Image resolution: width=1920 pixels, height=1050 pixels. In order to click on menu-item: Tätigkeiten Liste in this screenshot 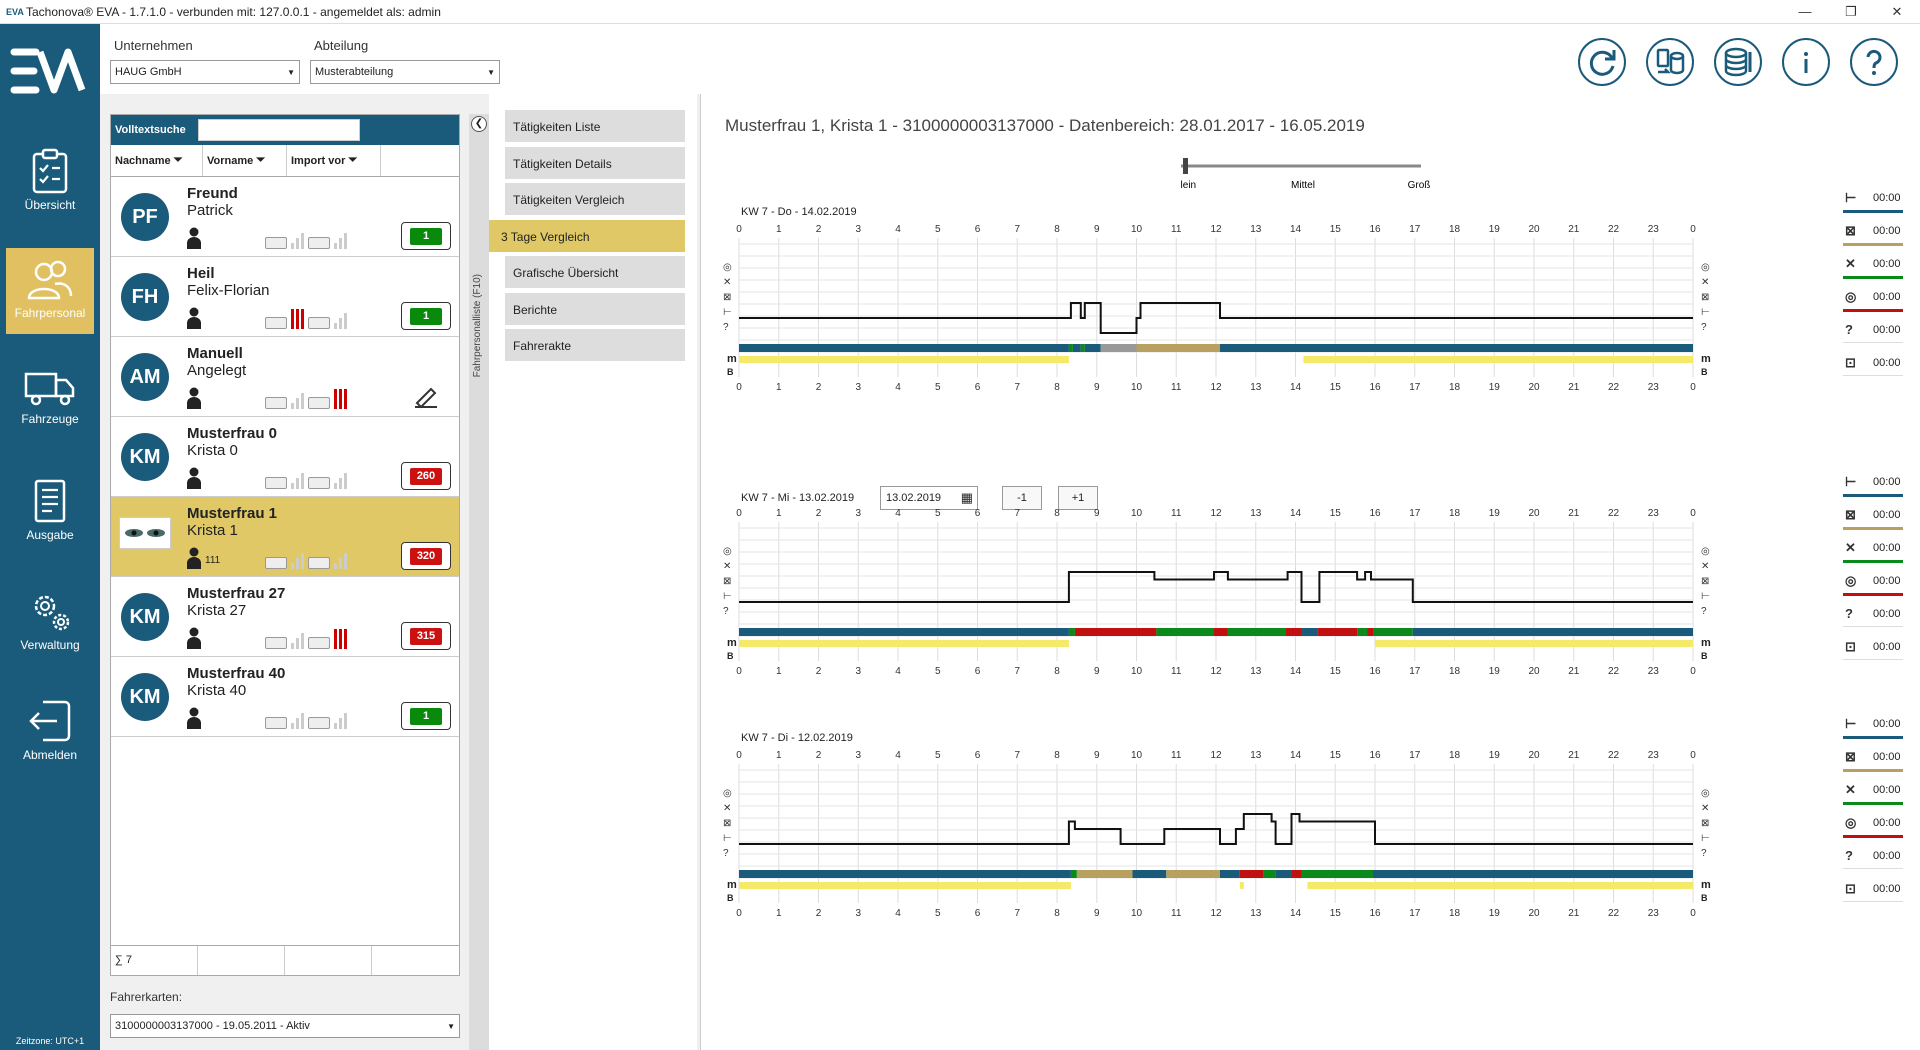, I will do `click(595, 126)`.